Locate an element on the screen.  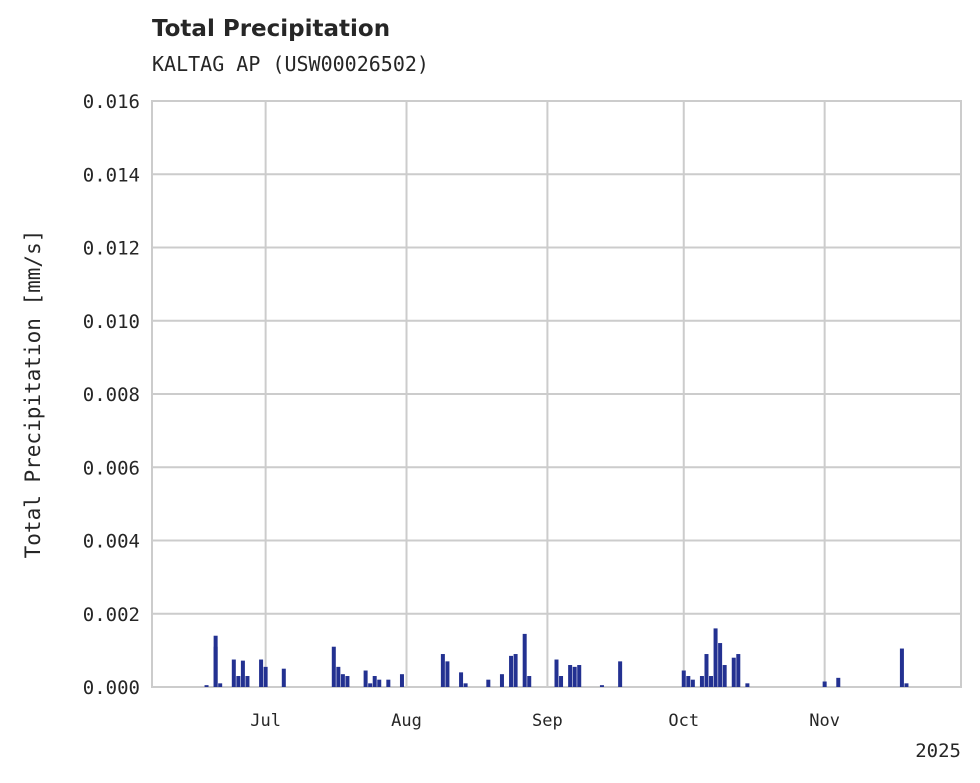
y-tick-label: 0.006 is located at coordinates (111, 468).